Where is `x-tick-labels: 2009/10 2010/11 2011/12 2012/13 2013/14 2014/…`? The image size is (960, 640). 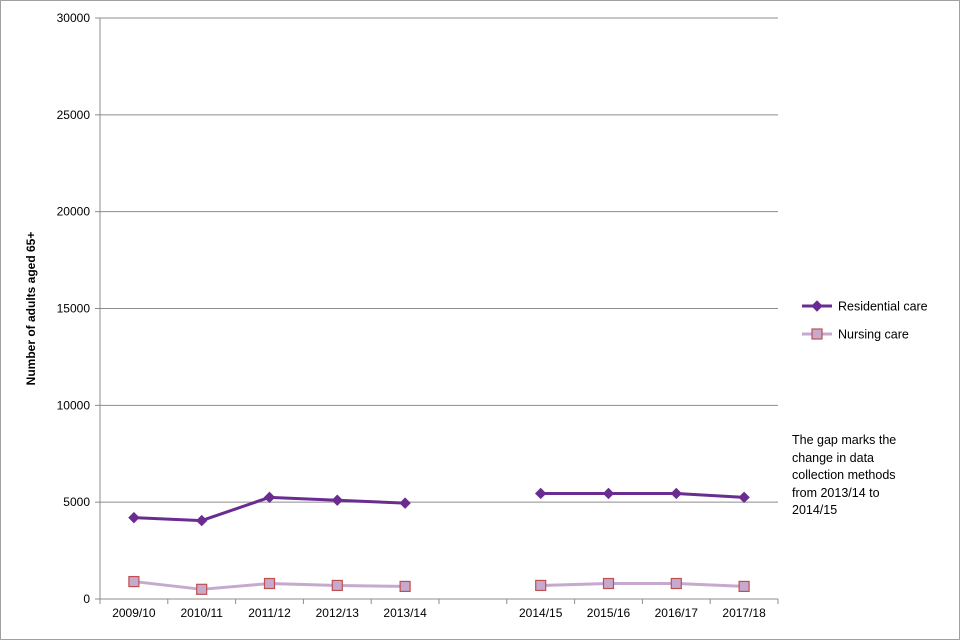
x-tick-labels: 2009/10 2010/11 2011/12 2012/13 2013/14 2014/… is located at coordinates (439, 609).